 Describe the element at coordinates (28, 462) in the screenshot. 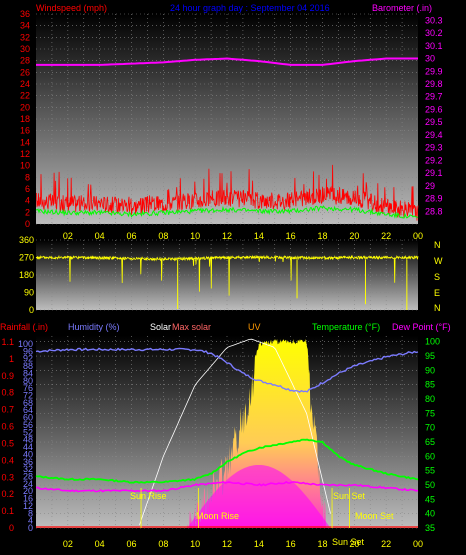

I see `humidity-tick-label: 36` at that location.